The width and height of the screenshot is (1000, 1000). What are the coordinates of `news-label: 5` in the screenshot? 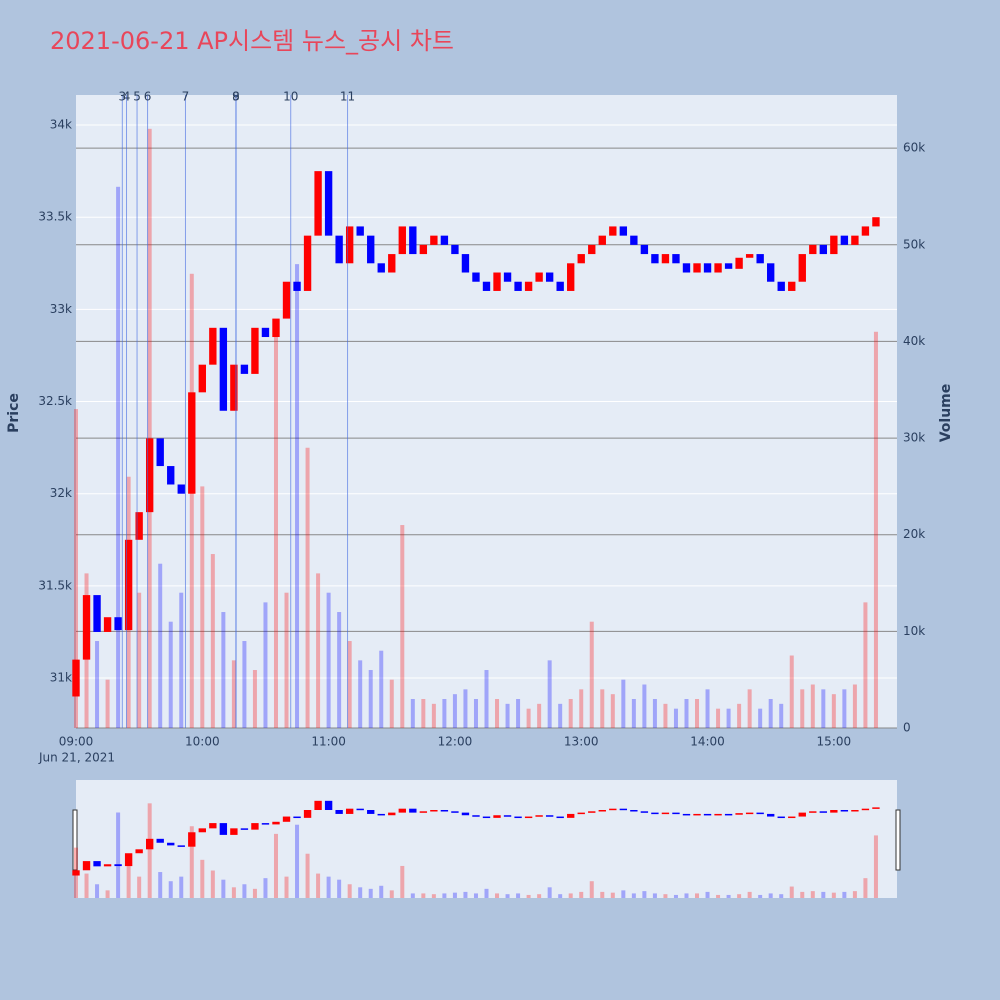 It's located at (137, 97).